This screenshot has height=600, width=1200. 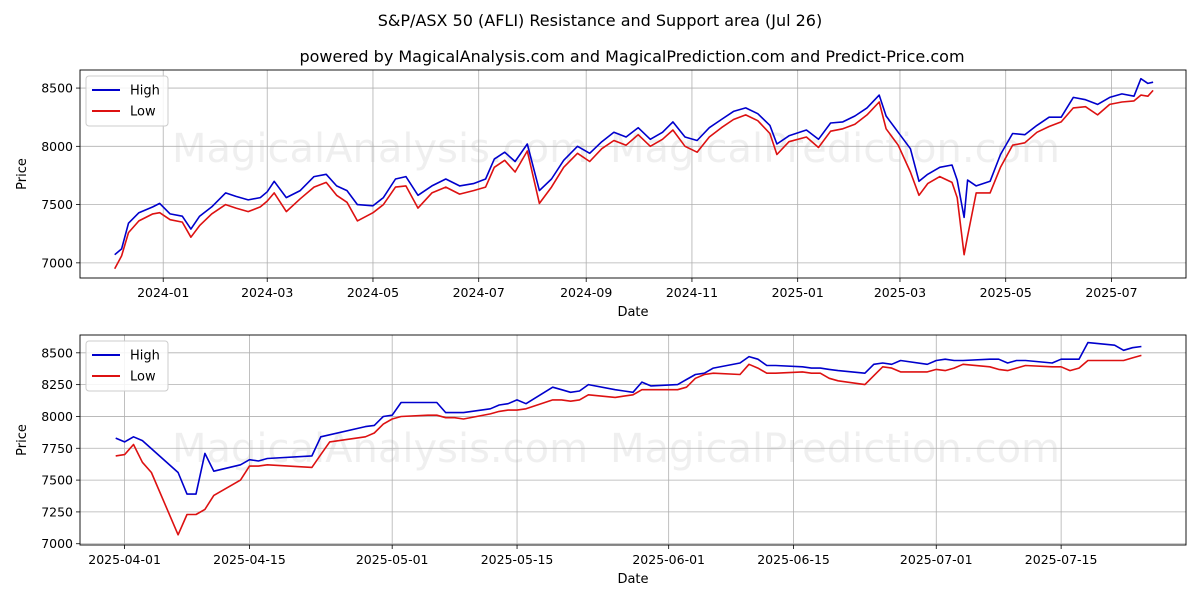 What do you see at coordinates (793, 559) in the screenshot?
I see `x-tick-label: 2025-06-15` at bounding box center [793, 559].